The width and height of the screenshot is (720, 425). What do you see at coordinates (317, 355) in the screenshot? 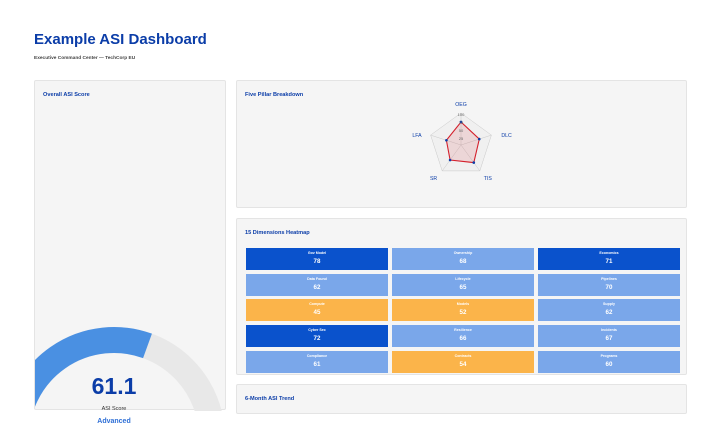
I see `heatmap-cell-name: Compliance` at bounding box center [317, 355].